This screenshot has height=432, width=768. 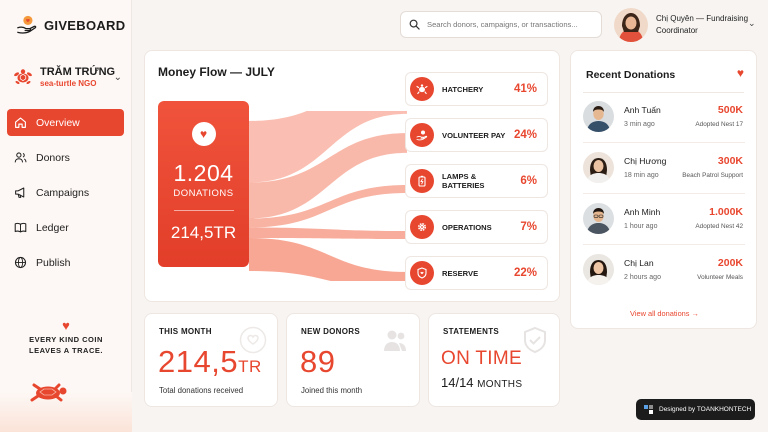 What do you see at coordinates (494, 360) in the screenshot?
I see `statements-card: STATEMENTS ON TIME 14/14 MONTHS` at bounding box center [494, 360].